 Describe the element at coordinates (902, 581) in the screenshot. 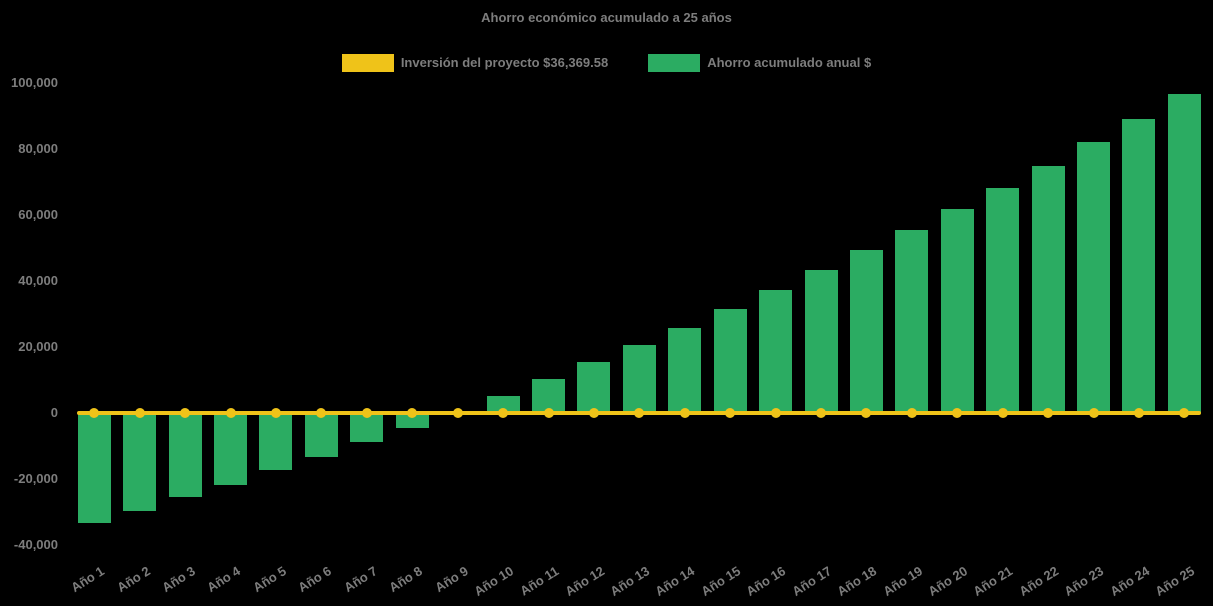

I see `x-tick-label: Año 19` at that location.